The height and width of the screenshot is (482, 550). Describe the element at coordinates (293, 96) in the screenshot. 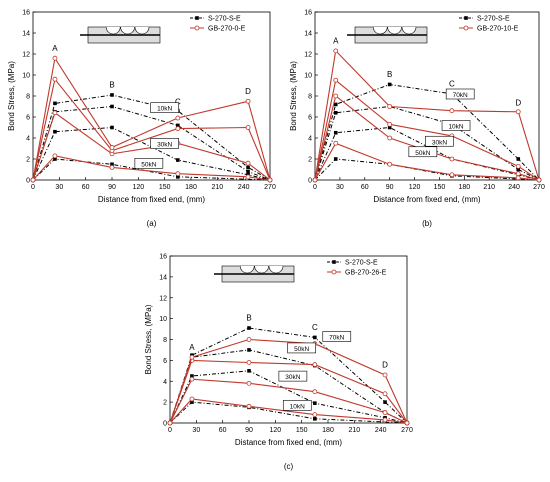

I see `y-axis-label: Bond Stress, (MPa)` at that location.